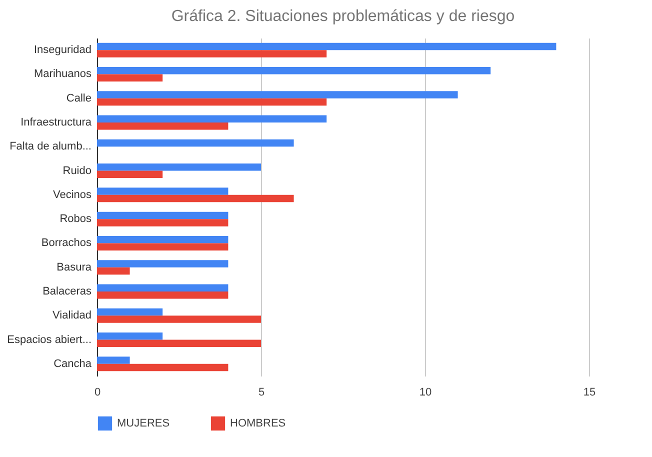 The image size is (652, 457). I want to click on y-tick-label: Basura, so click(74, 267).